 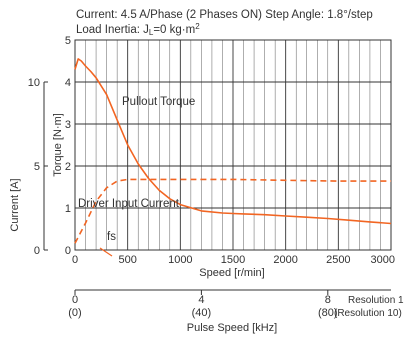 I want to click on resolution-label-10: (Resolution 10), so click(x=368, y=313).